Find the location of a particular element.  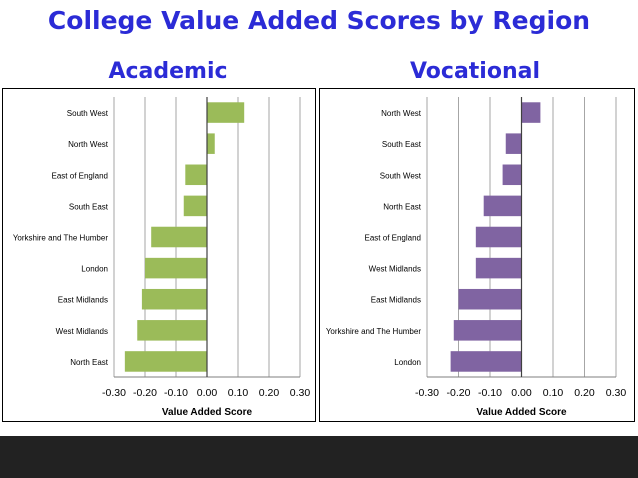

academic-category-label: South West is located at coordinates (88, 113).